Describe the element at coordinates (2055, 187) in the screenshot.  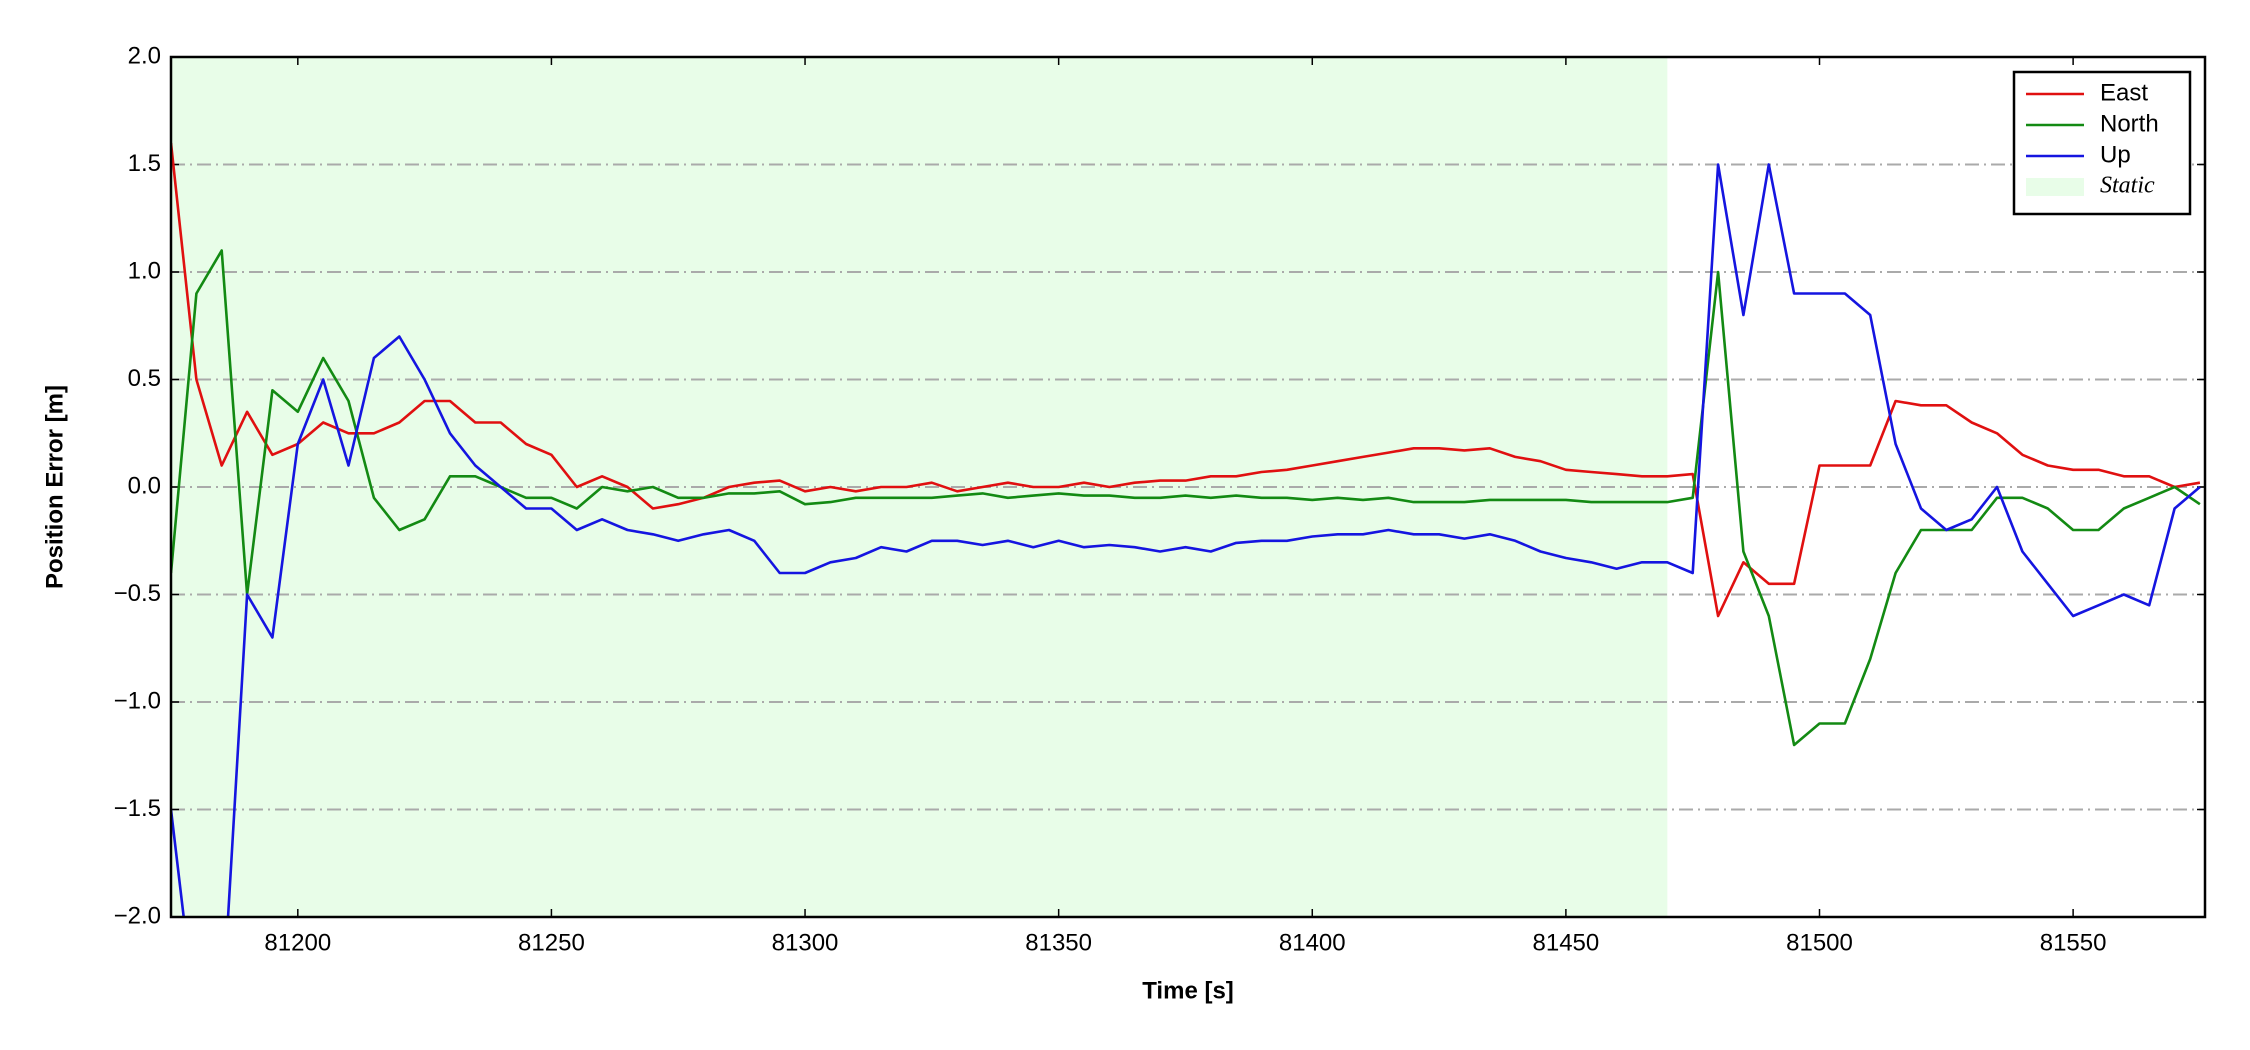
I see `legend-swatch` at that location.